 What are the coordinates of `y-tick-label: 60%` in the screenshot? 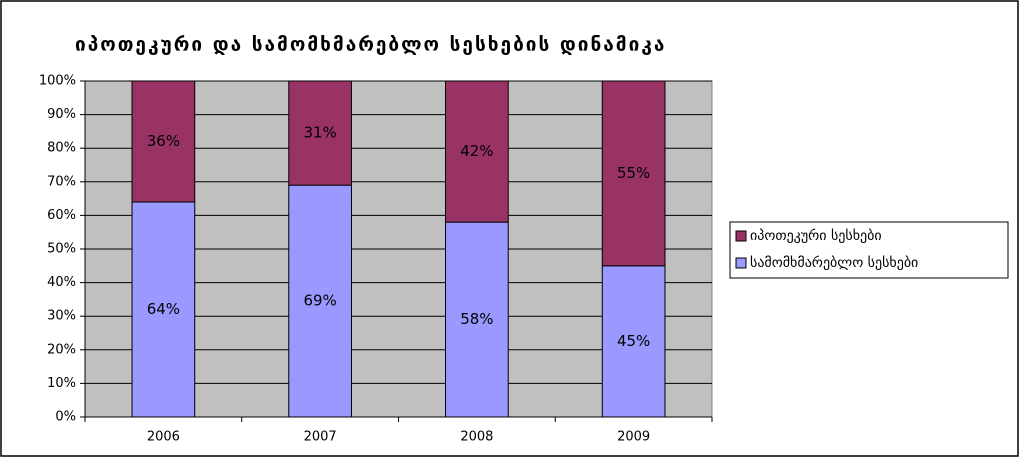 It's located at (61, 215).